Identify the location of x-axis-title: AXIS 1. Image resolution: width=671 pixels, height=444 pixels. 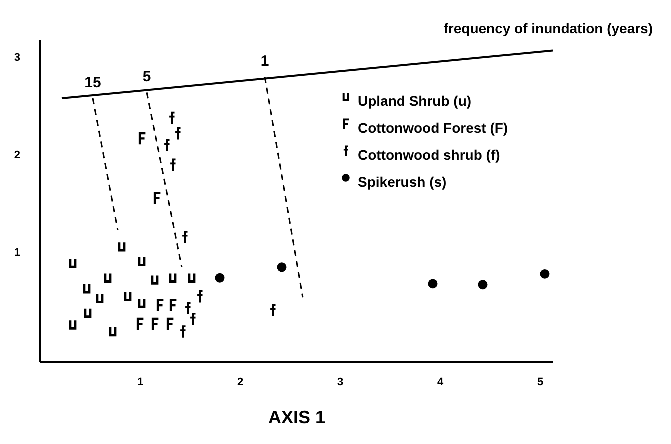
(297, 418).